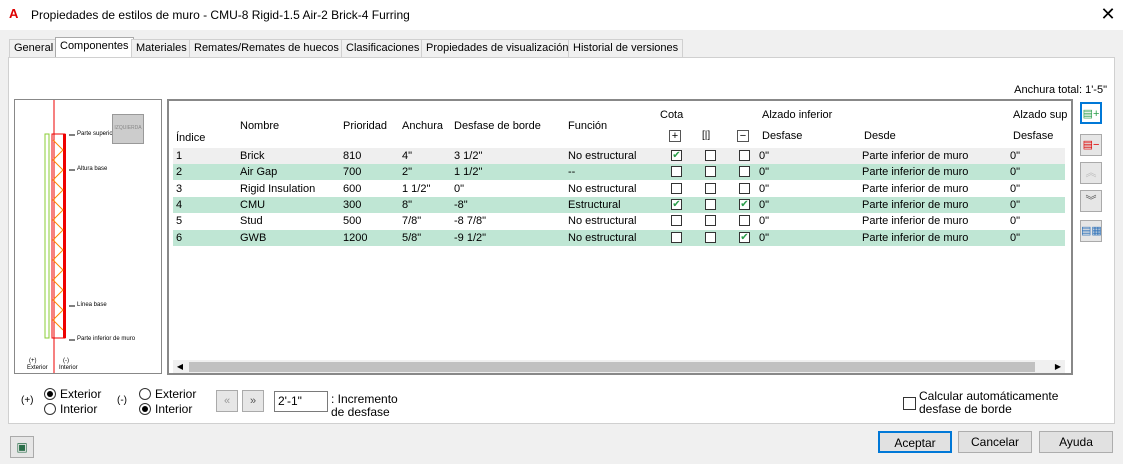 This screenshot has width=1123, height=464. I want to click on cell-index: 3, so click(179, 188).